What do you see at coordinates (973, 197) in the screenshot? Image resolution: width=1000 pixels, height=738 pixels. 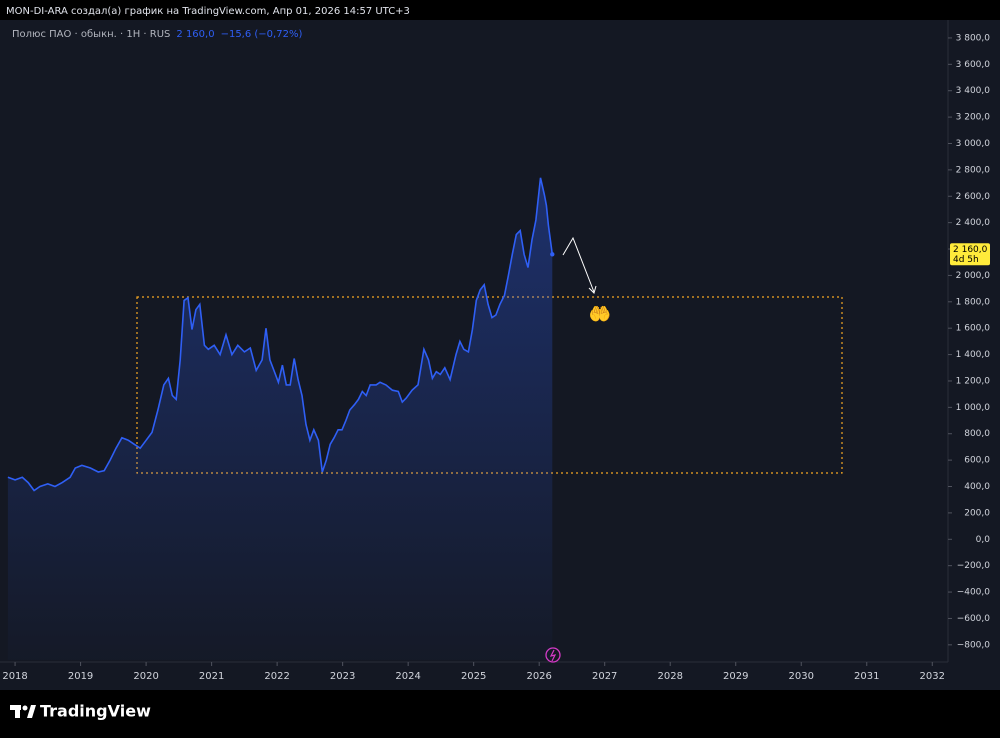 I see `y-tick-label: 2 600,0` at bounding box center [973, 197].